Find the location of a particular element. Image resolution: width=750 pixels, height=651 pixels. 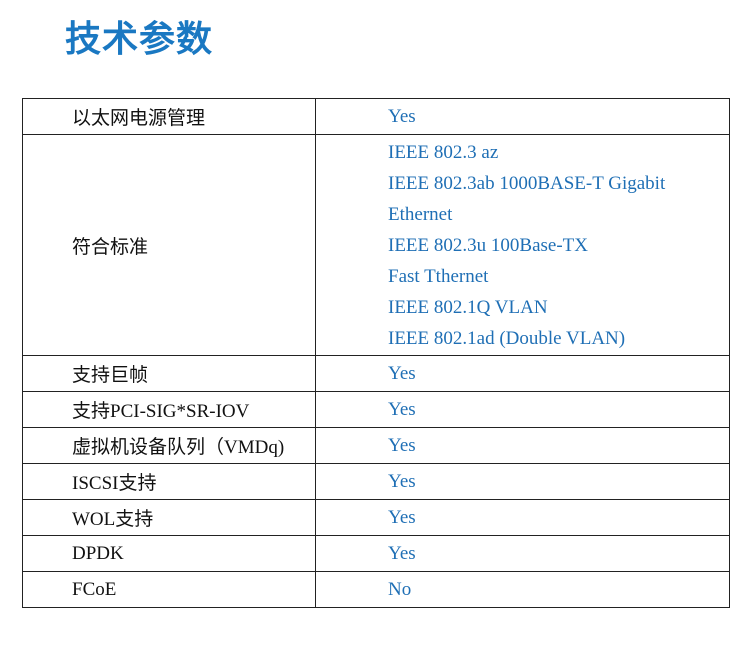

value-line: Fast Tthernet is located at coordinates (438, 276).